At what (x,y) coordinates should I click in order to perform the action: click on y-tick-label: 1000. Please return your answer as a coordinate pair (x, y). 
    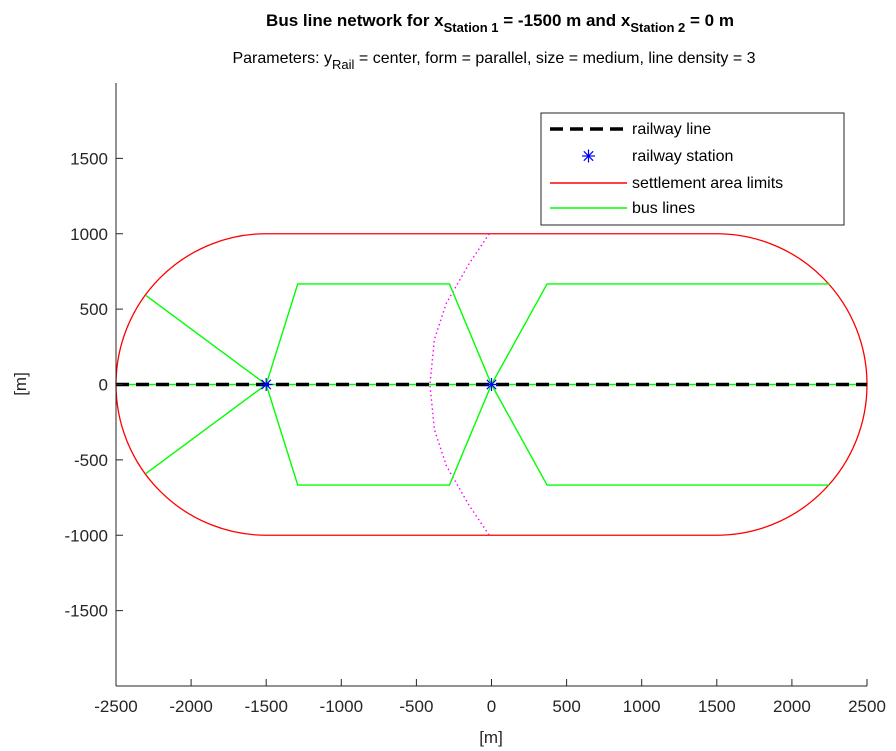
    Looking at the image, I should click on (89, 234).